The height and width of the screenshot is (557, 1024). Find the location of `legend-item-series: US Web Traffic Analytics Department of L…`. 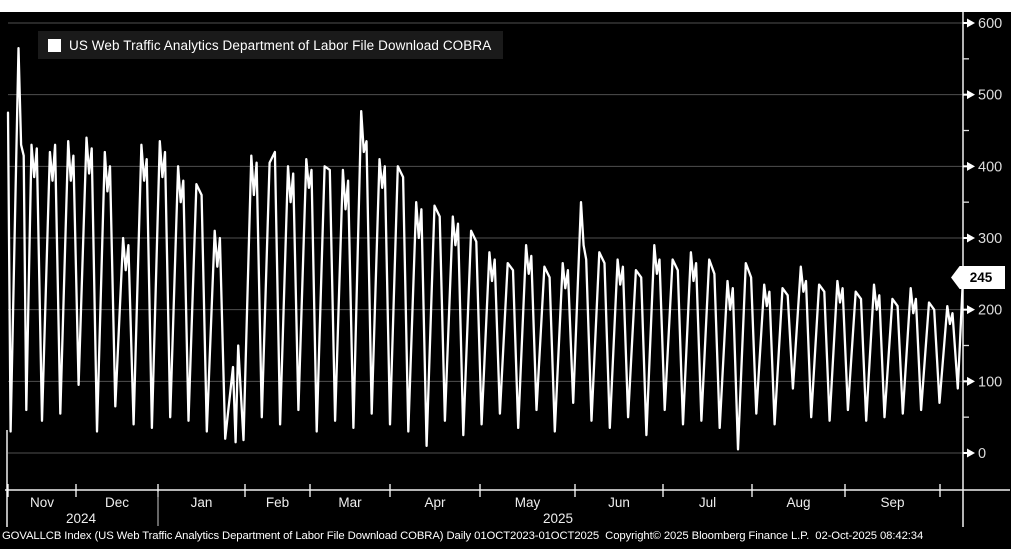

legend-item-series: US Web Traffic Analytics Department of L… is located at coordinates (271, 45).